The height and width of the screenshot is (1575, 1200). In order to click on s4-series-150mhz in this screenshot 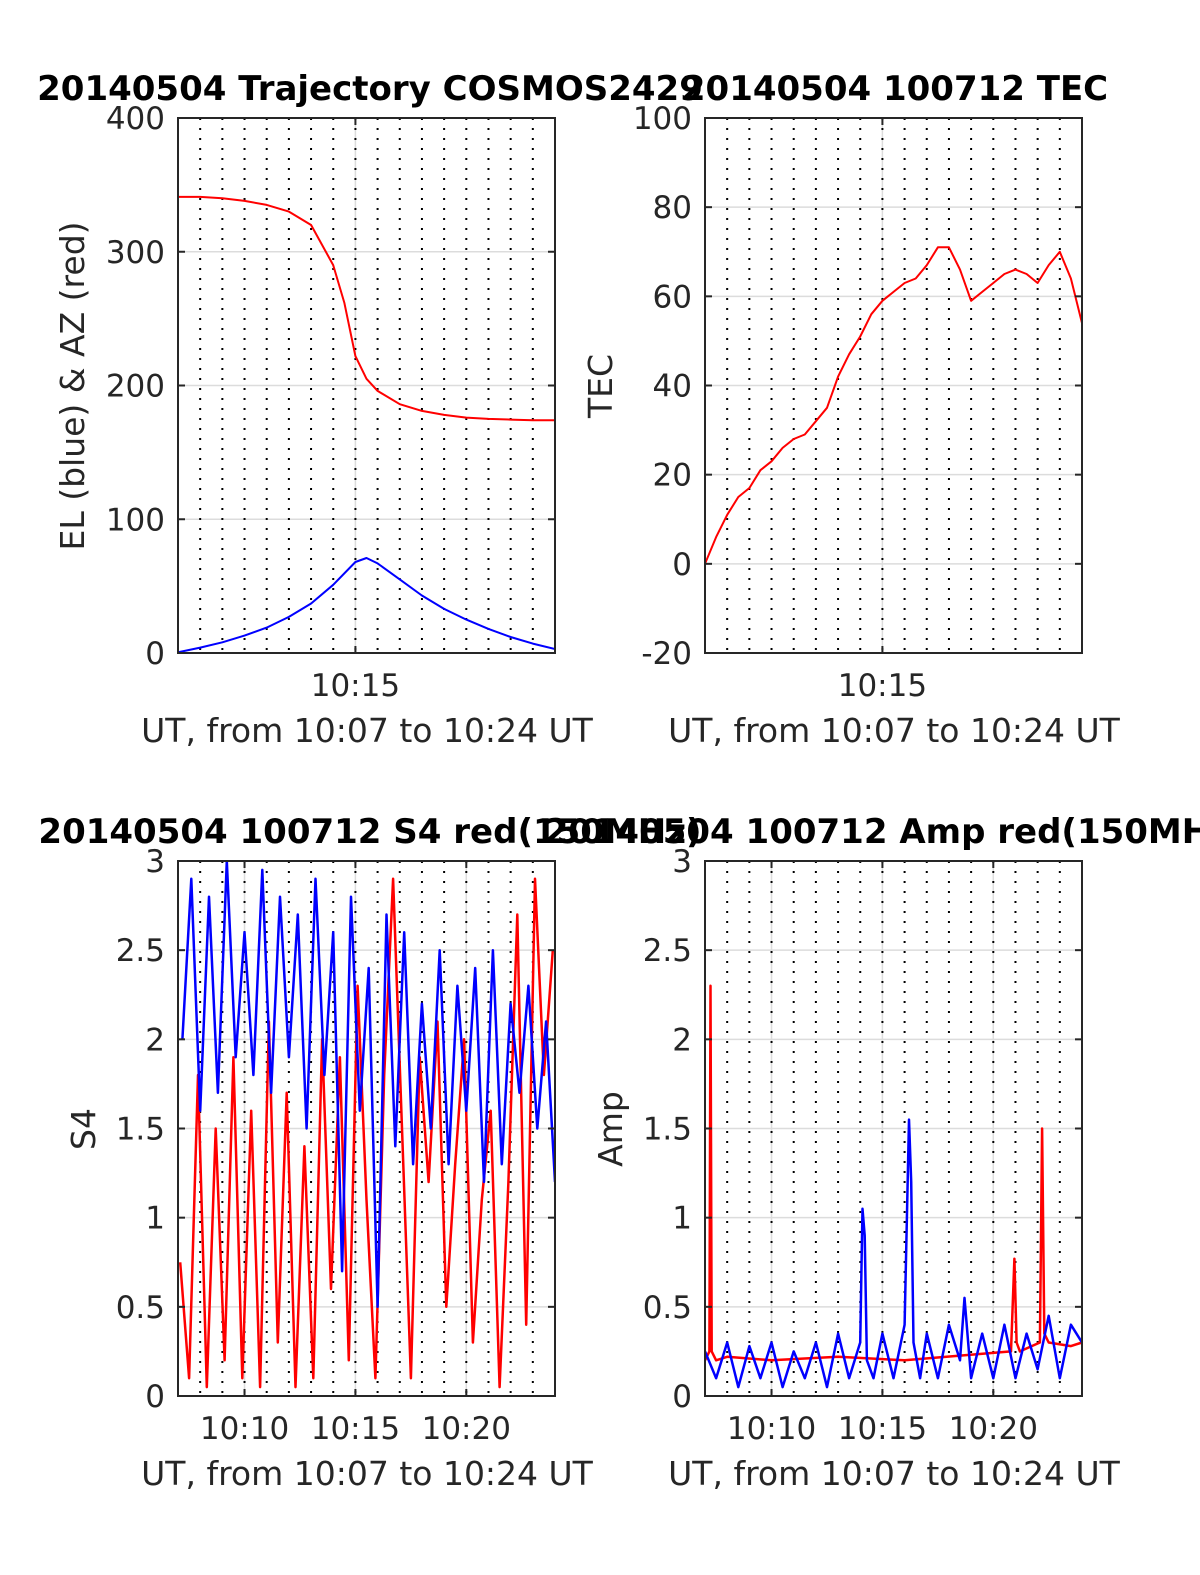, I will do `click(366, 1133)`.